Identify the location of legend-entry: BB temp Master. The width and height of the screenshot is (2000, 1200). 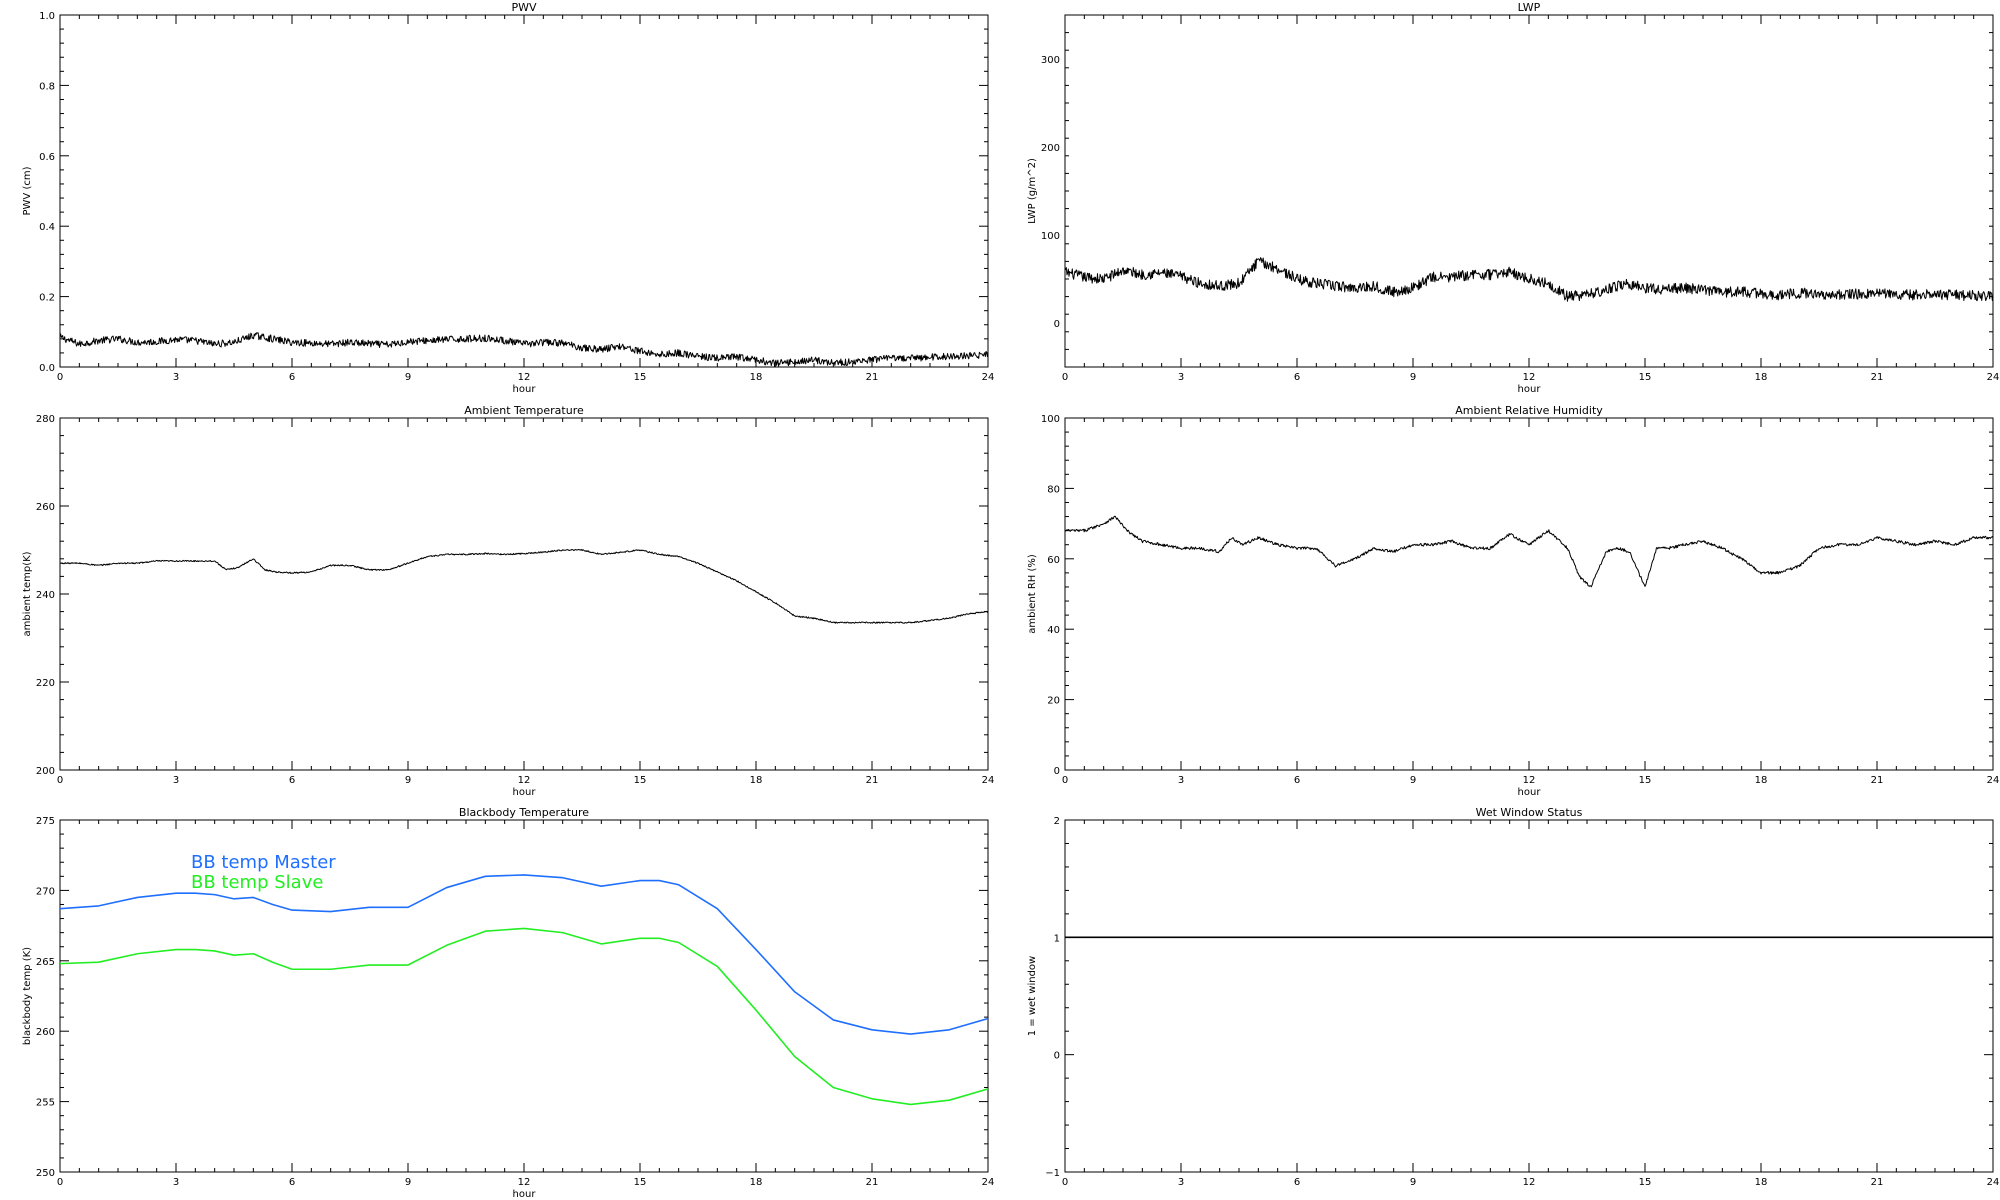
(263, 862).